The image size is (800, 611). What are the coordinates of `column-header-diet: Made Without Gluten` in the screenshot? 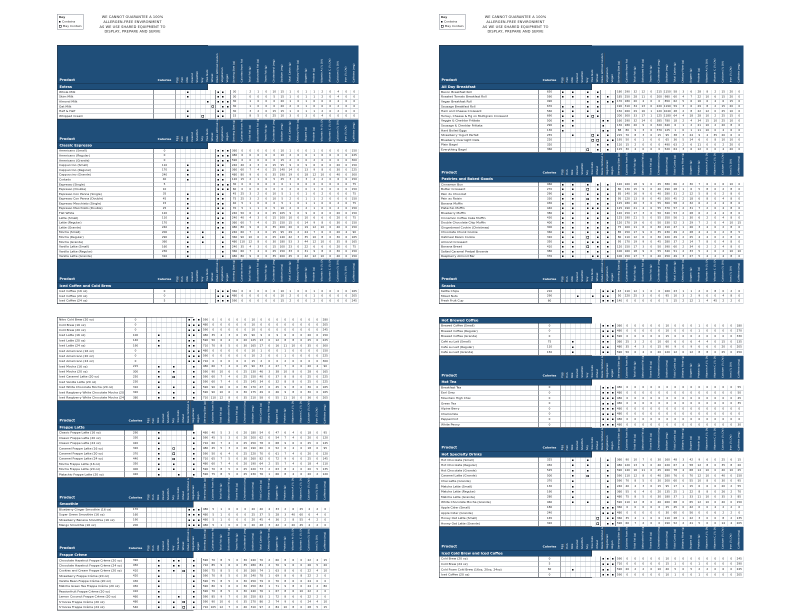 It's located at (189, 489).